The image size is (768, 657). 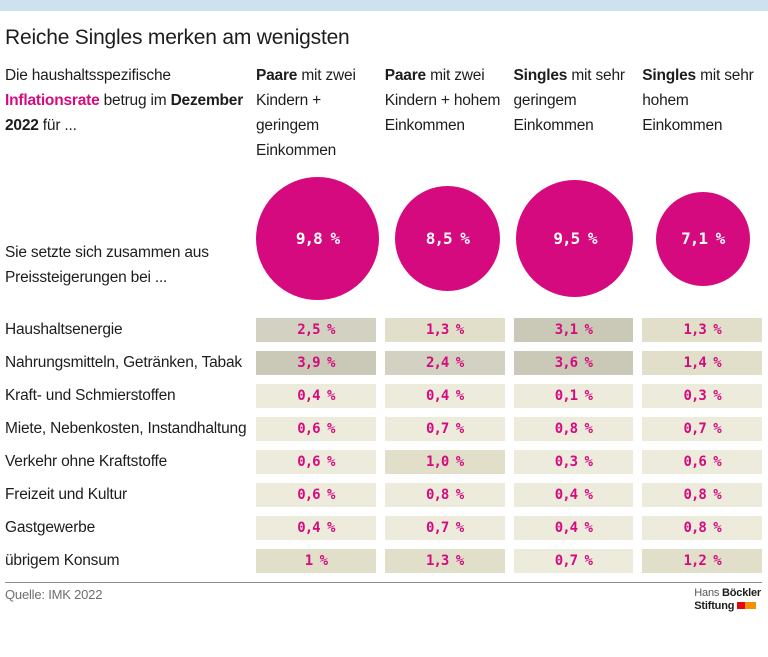 What do you see at coordinates (573, 429) in the screenshot?
I see `value-cell-4-3: 0,8 %` at bounding box center [573, 429].